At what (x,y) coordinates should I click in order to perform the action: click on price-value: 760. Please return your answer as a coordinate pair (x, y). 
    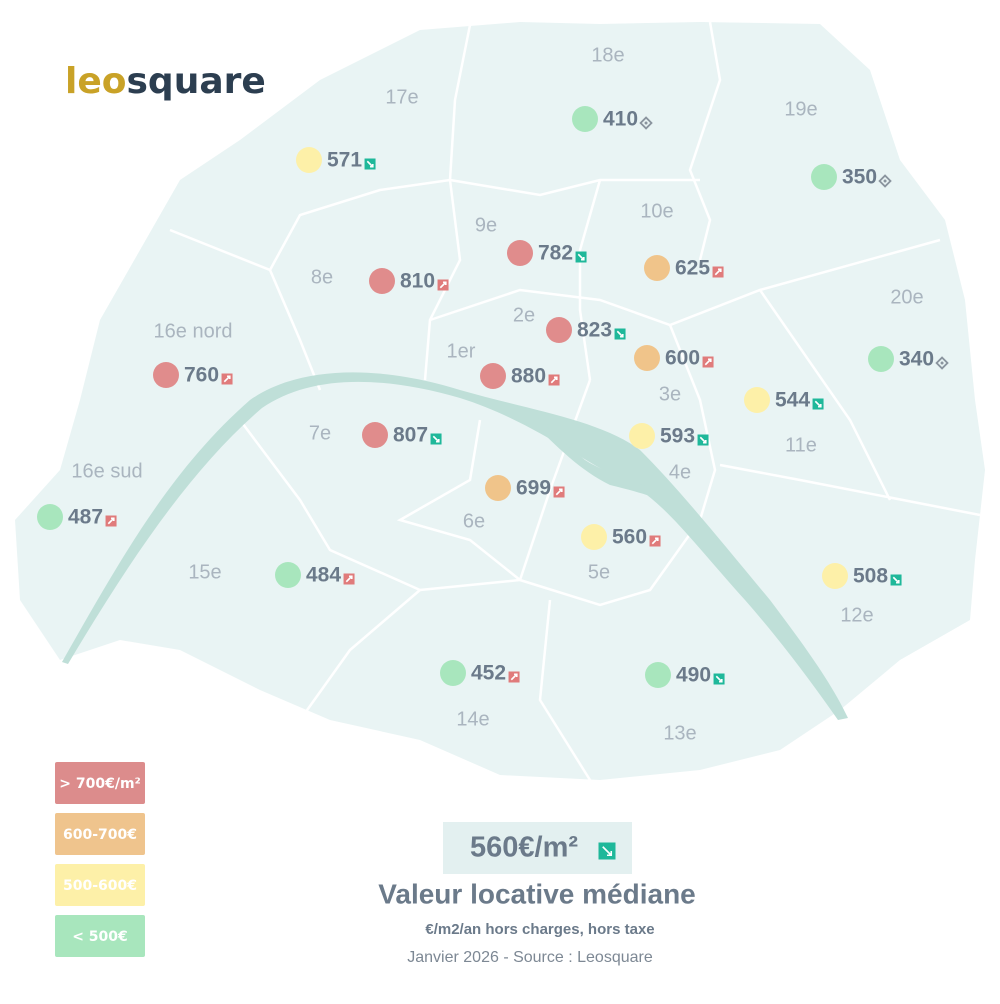
    Looking at the image, I should click on (201, 375).